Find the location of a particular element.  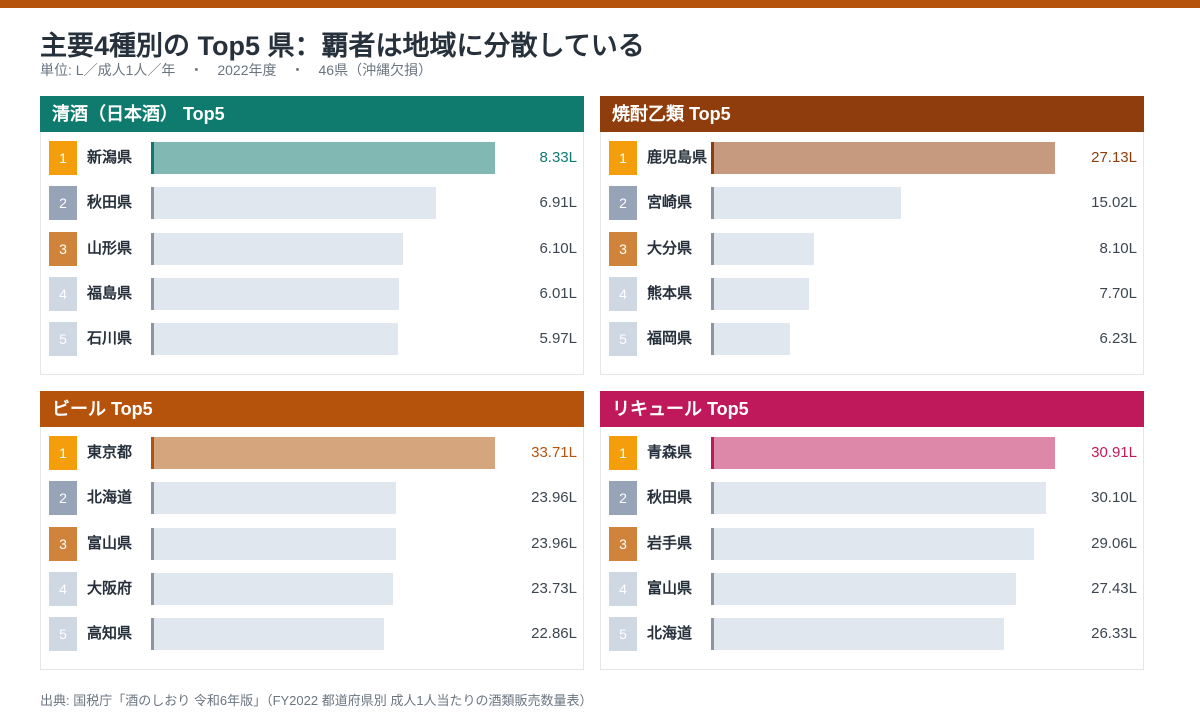

value-label: 7.70L is located at coordinates (1118, 293).